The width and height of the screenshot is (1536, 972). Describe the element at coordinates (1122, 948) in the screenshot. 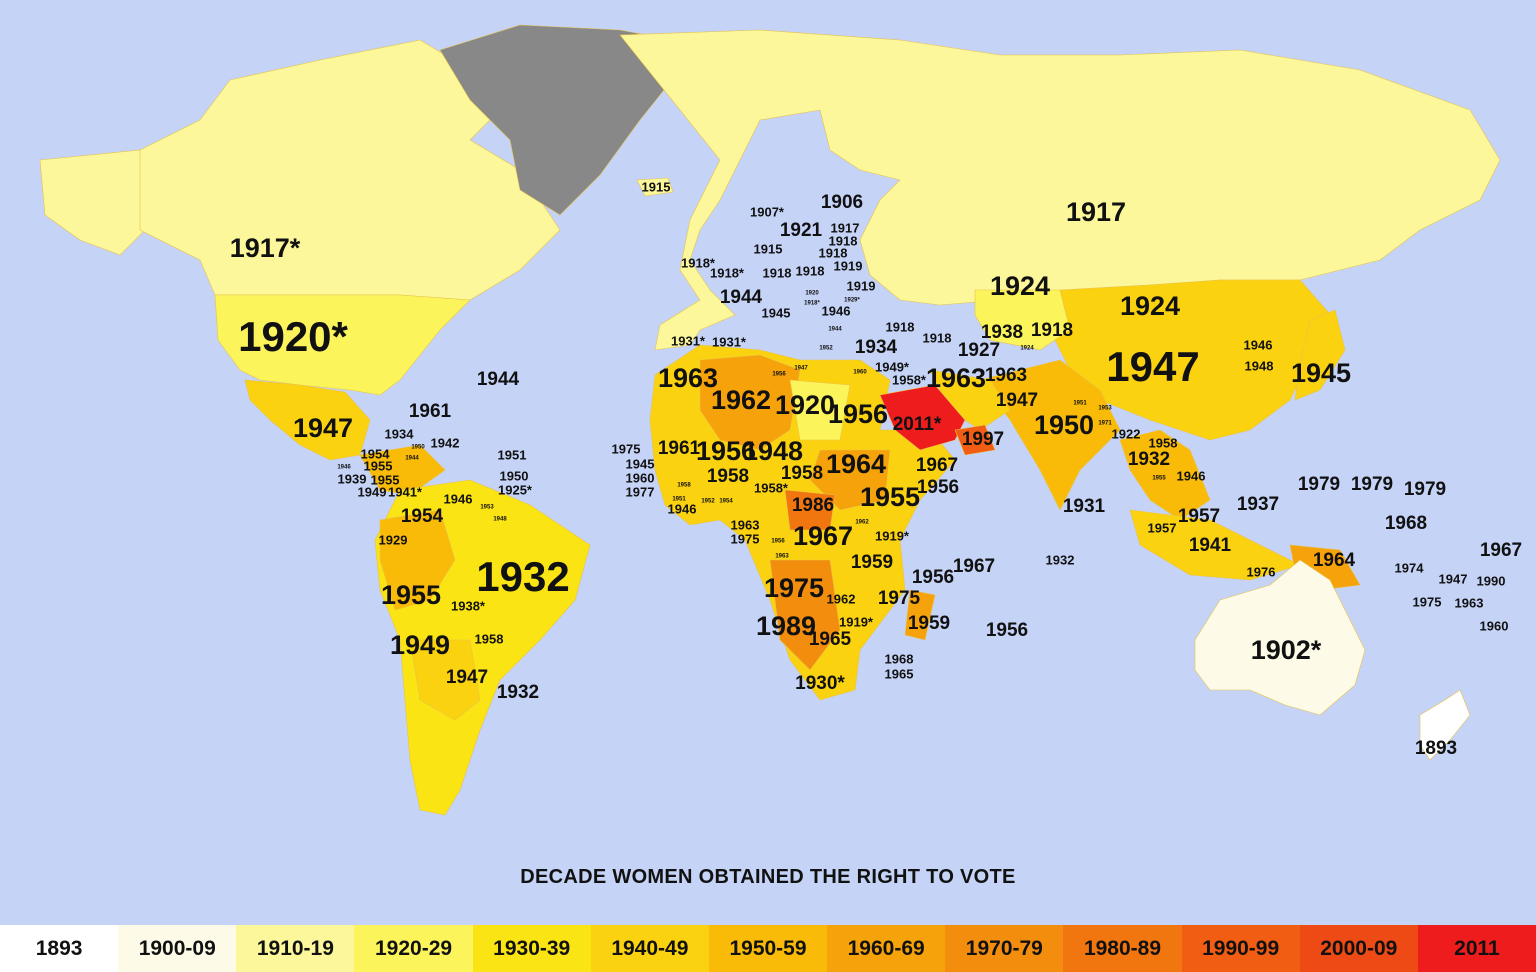

I see `legend-cell: 1980-89` at that location.